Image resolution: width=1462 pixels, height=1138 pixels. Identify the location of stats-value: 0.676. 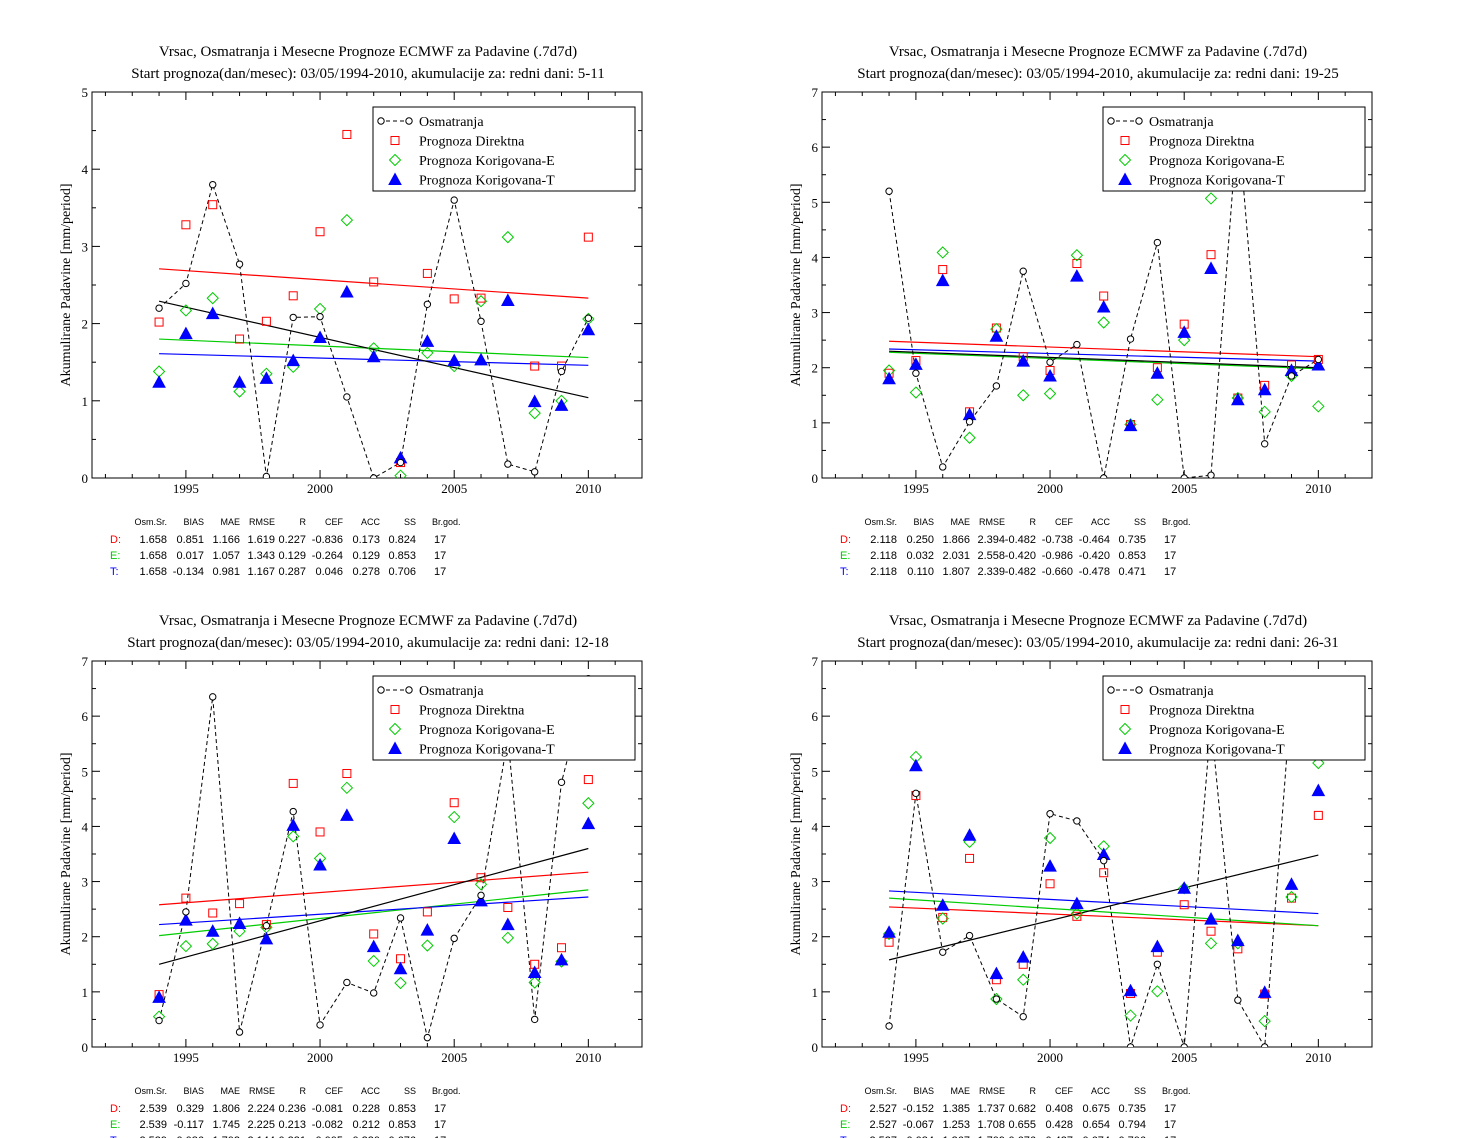
(402, 1136).